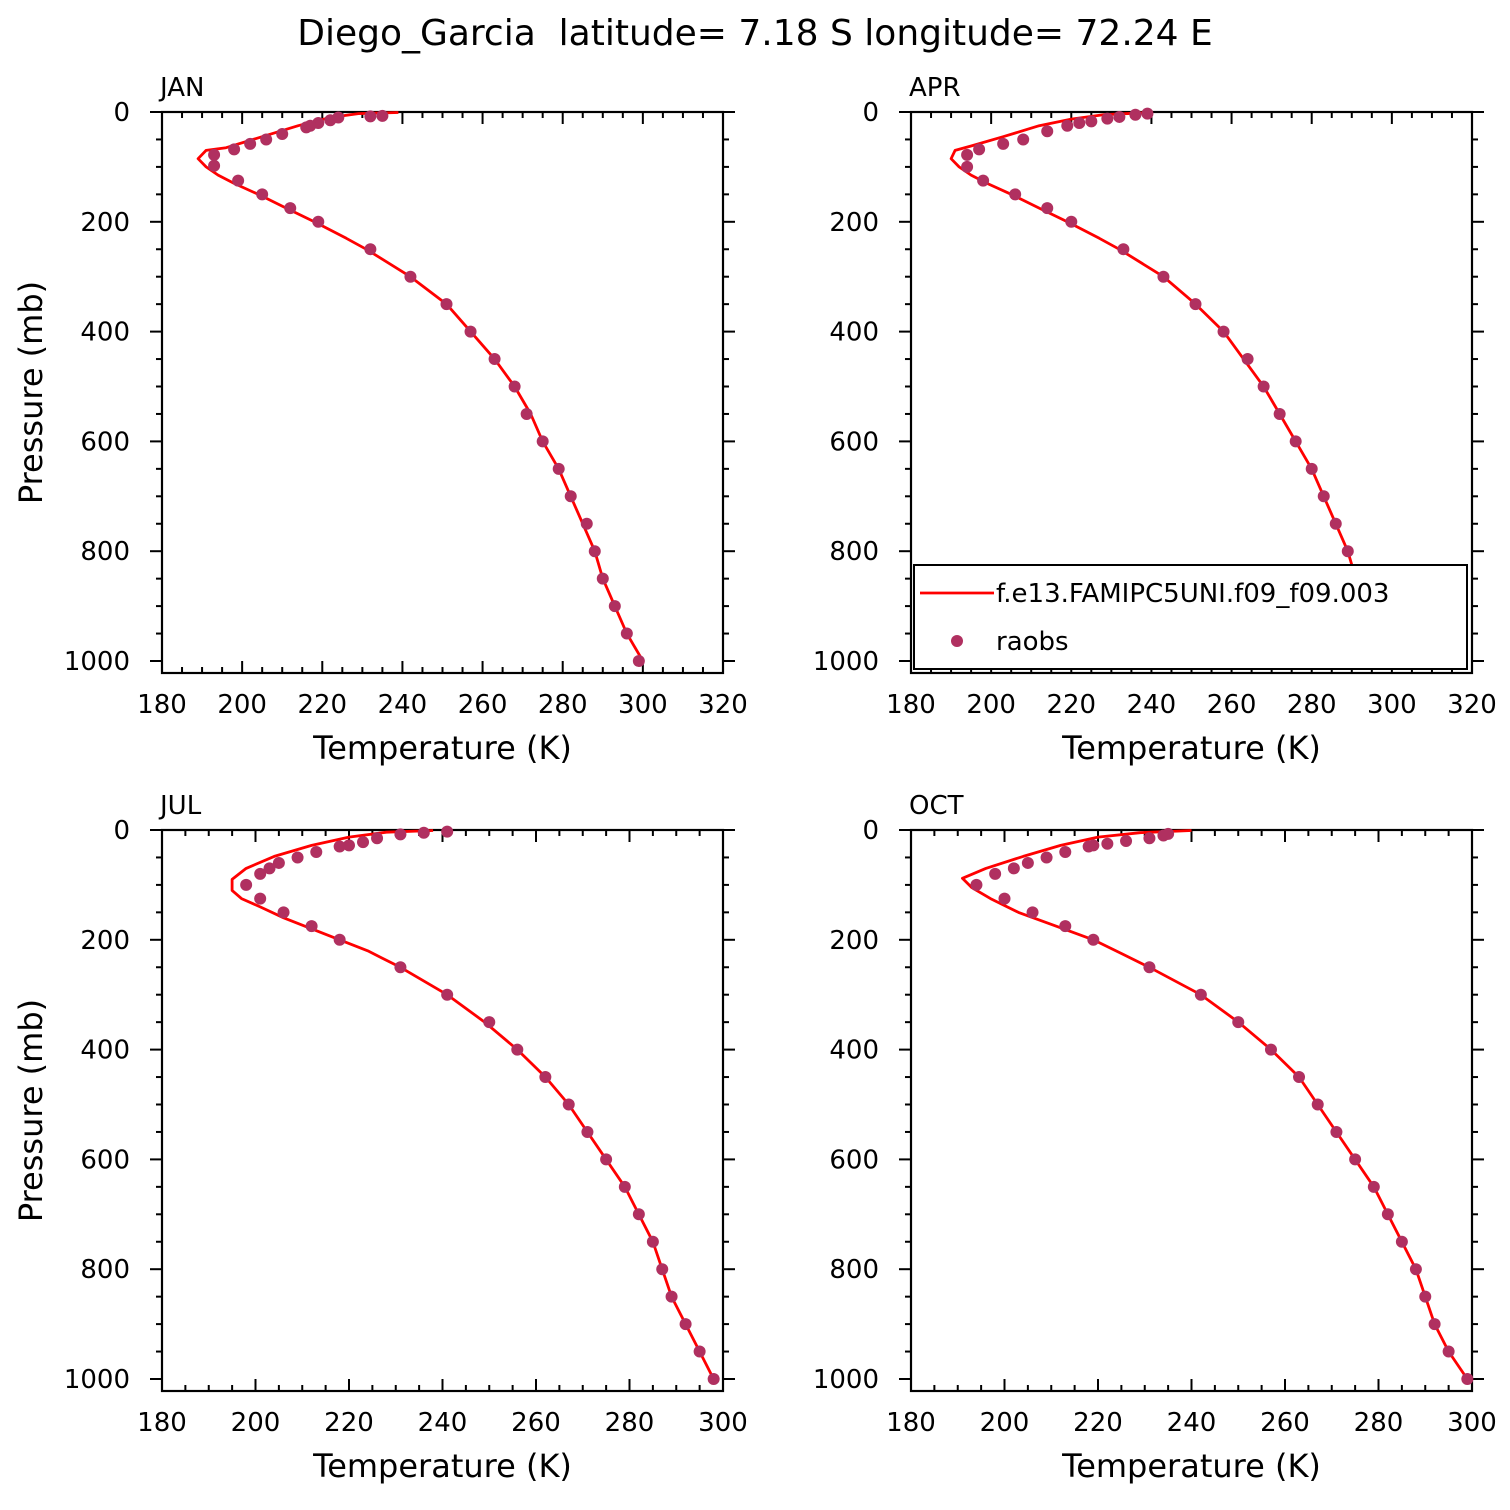 The height and width of the screenshot is (1510, 1510). What do you see at coordinates (1190, 617) in the screenshot?
I see `legend-box` at bounding box center [1190, 617].